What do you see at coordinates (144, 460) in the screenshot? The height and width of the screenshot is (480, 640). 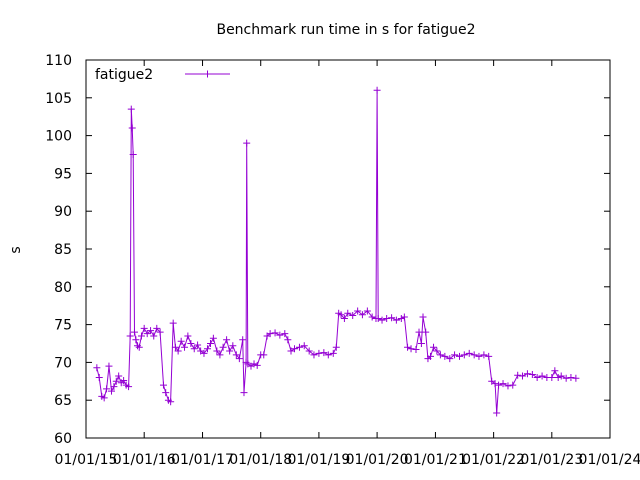 I see `x-tick-label: 01/01/16` at bounding box center [144, 460].